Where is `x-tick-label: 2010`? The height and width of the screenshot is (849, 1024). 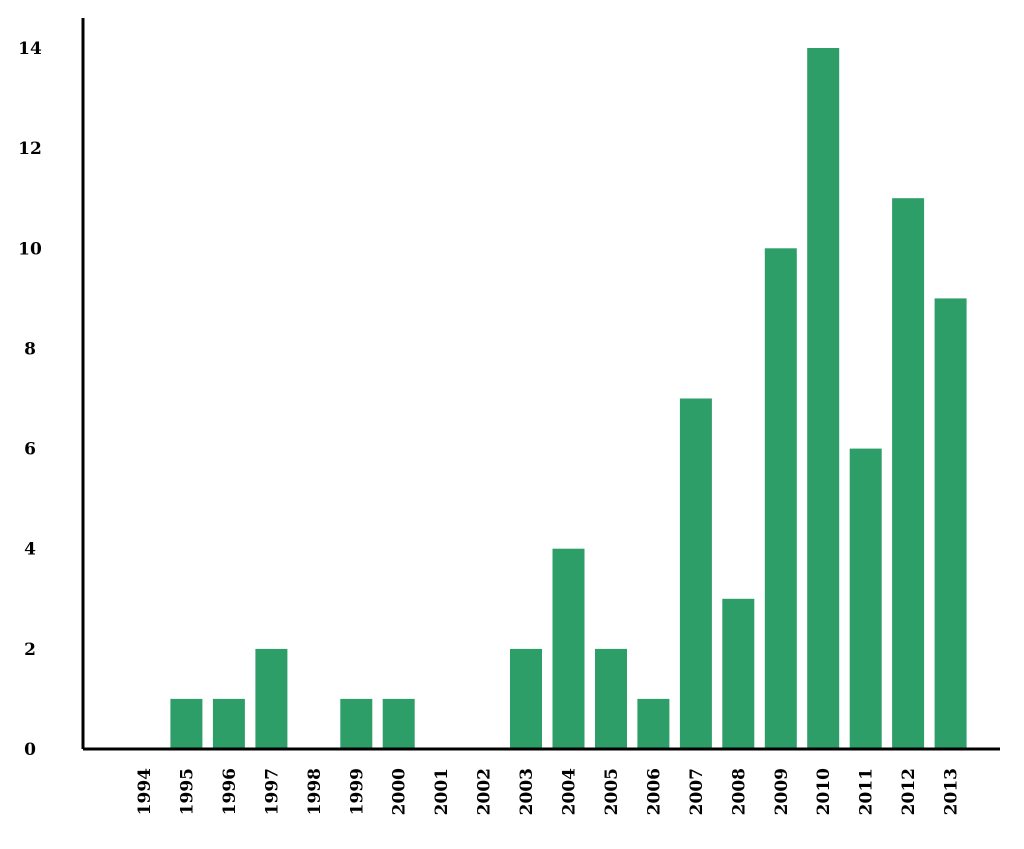
x-tick-label: 2010 is located at coordinates (824, 791).